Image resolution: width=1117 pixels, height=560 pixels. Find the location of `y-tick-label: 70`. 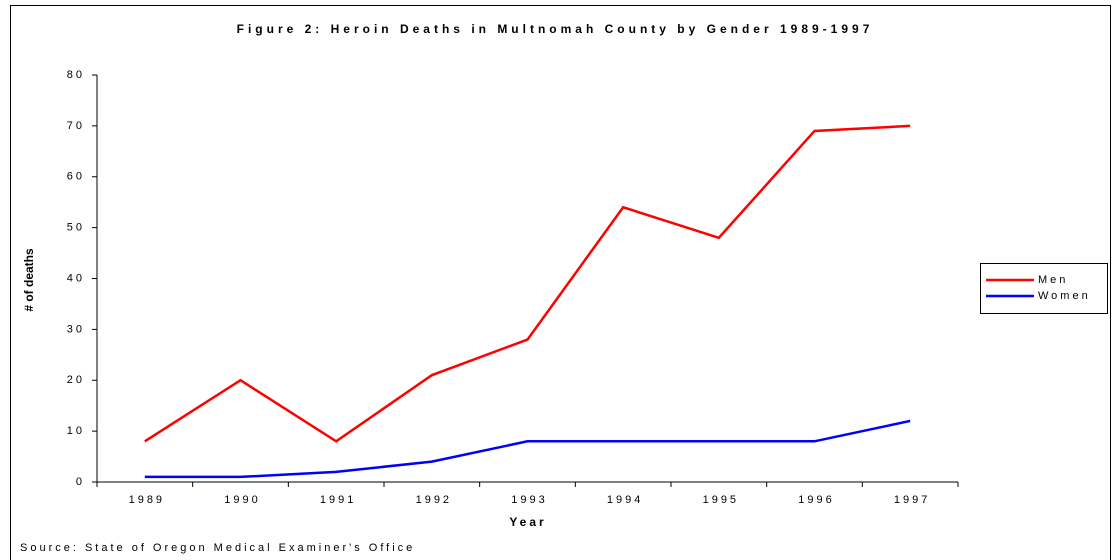

y-tick-label: 70 is located at coordinates (76, 126).